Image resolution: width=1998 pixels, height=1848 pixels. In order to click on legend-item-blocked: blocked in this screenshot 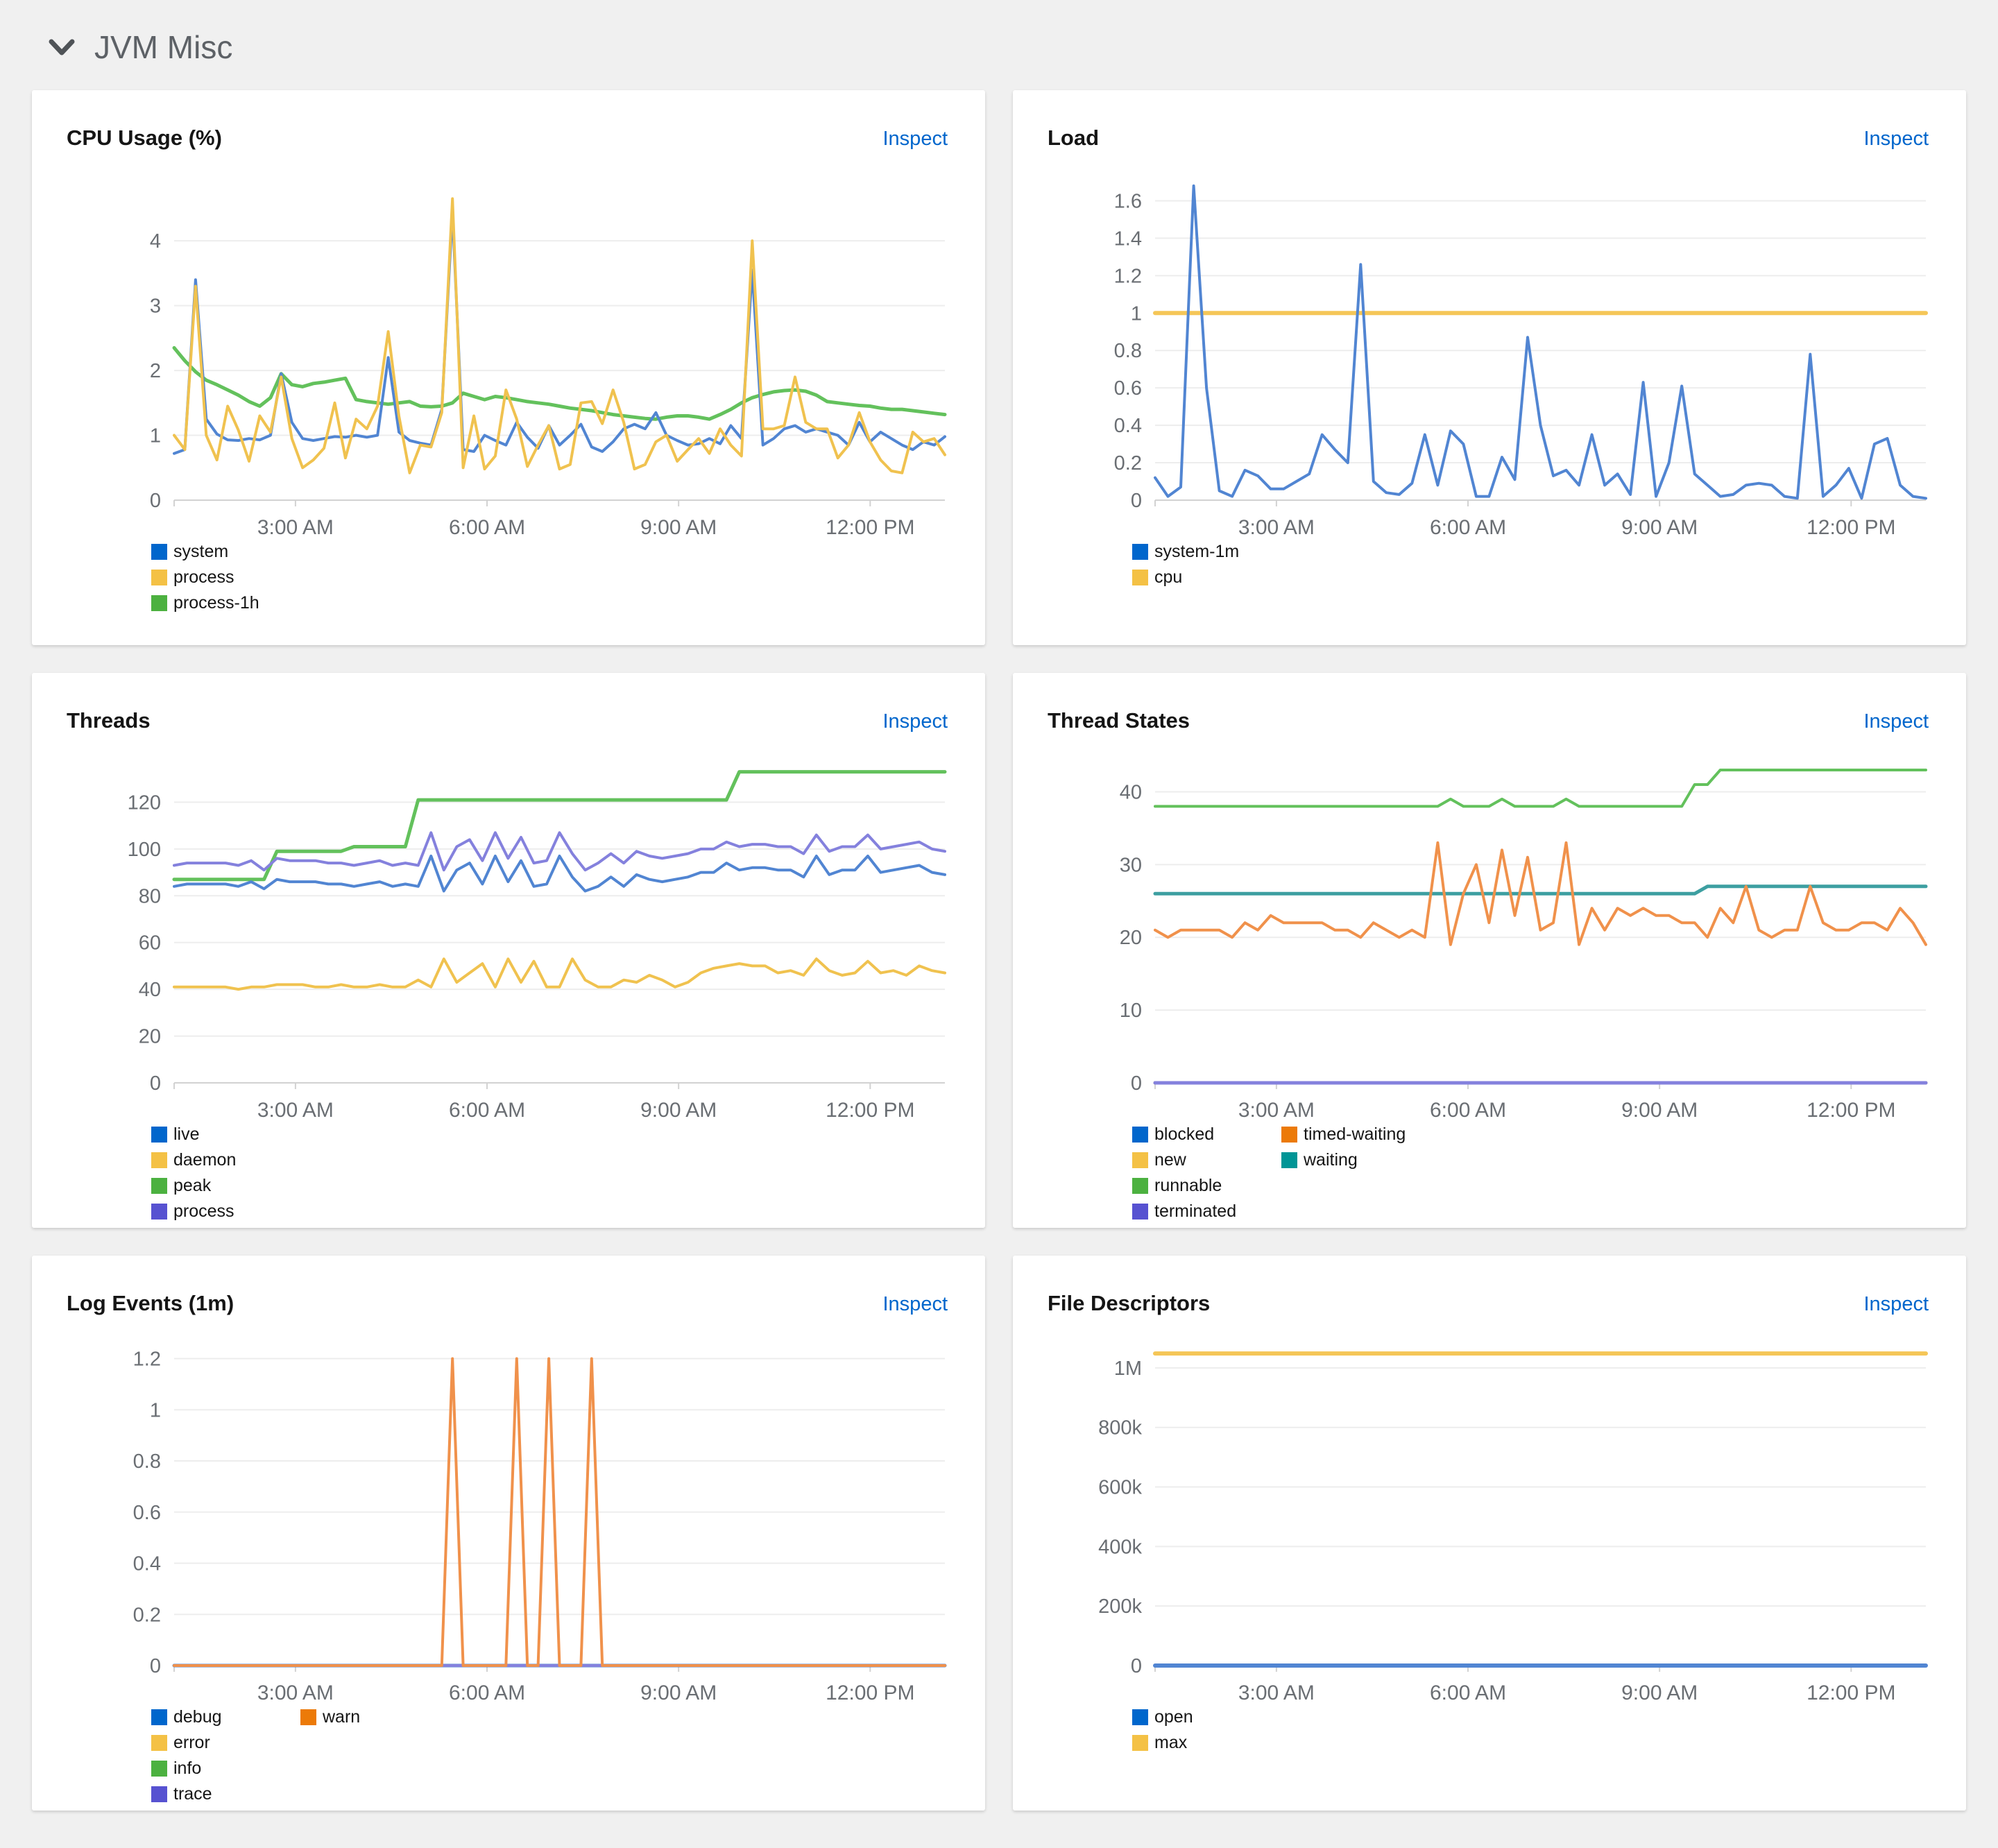, I will do `click(1206, 1134)`.